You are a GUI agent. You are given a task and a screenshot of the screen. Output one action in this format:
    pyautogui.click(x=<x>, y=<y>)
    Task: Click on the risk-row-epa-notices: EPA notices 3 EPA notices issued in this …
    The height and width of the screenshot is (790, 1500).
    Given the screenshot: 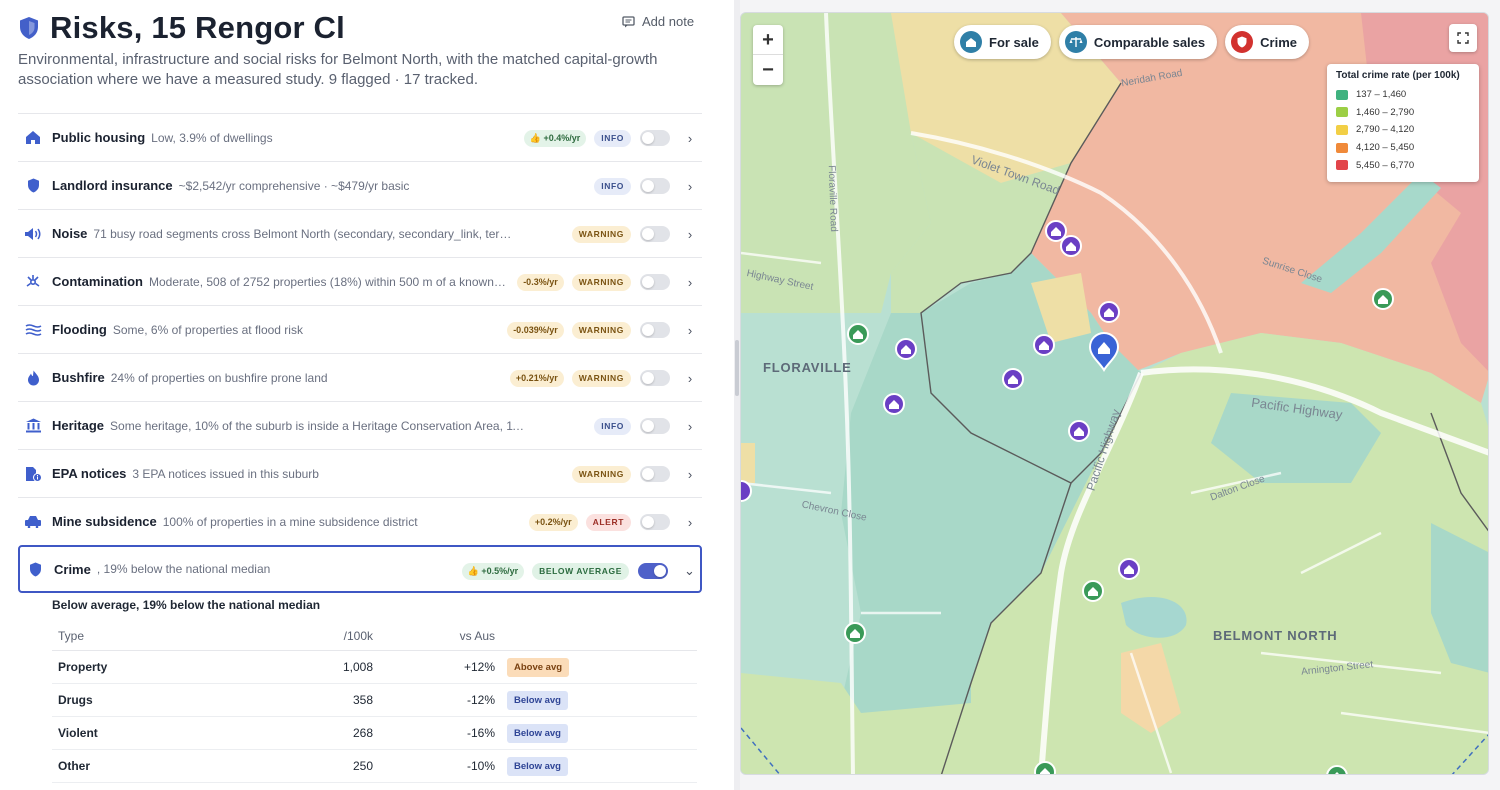 What is the action you would take?
    pyautogui.click(x=360, y=473)
    